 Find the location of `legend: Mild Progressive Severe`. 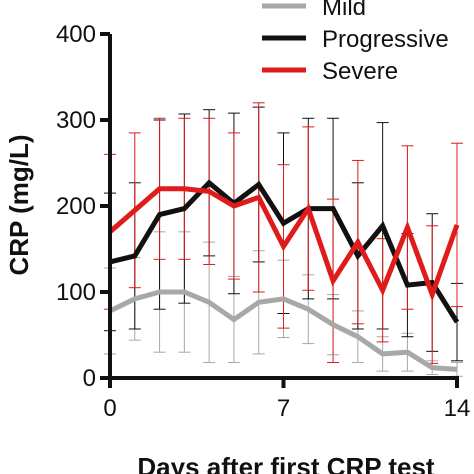

legend: Mild Progressive Severe is located at coordinates (355, 42).